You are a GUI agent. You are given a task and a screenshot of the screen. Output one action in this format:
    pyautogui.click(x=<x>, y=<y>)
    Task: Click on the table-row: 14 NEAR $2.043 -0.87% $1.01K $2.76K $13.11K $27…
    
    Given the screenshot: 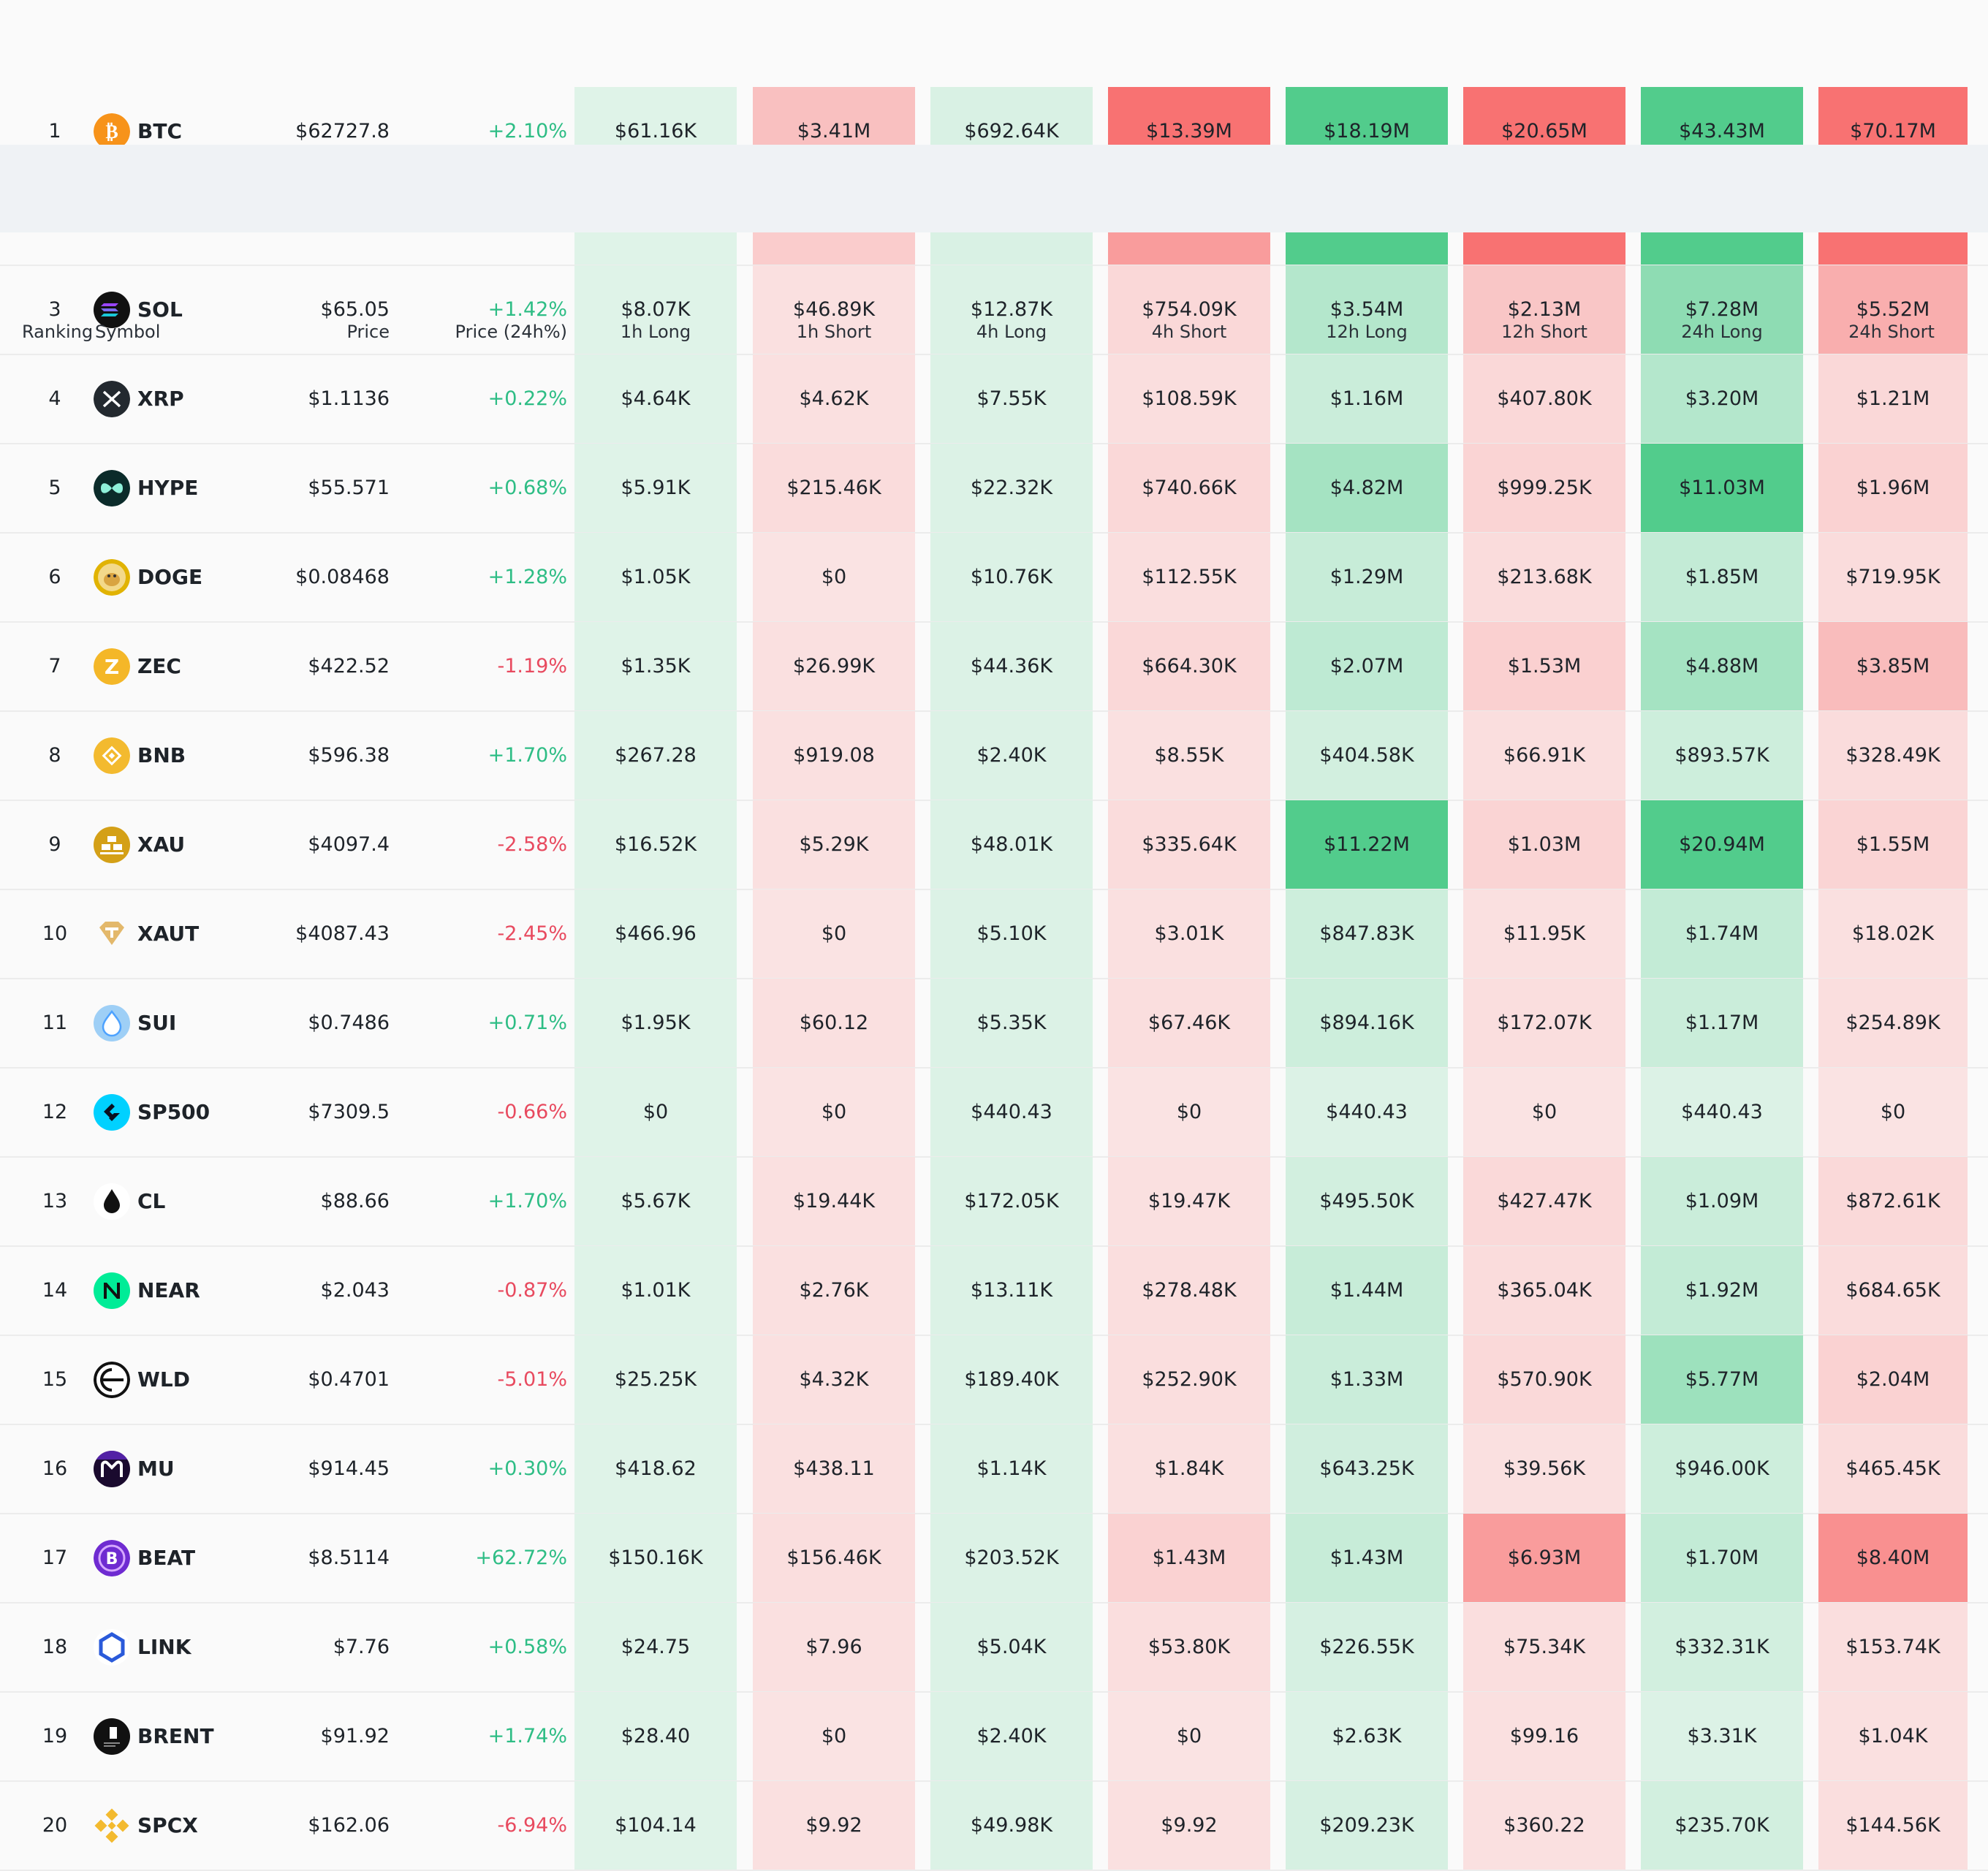 What is the action you would take?
    pyautogui.click(x=994, y=1291)
    